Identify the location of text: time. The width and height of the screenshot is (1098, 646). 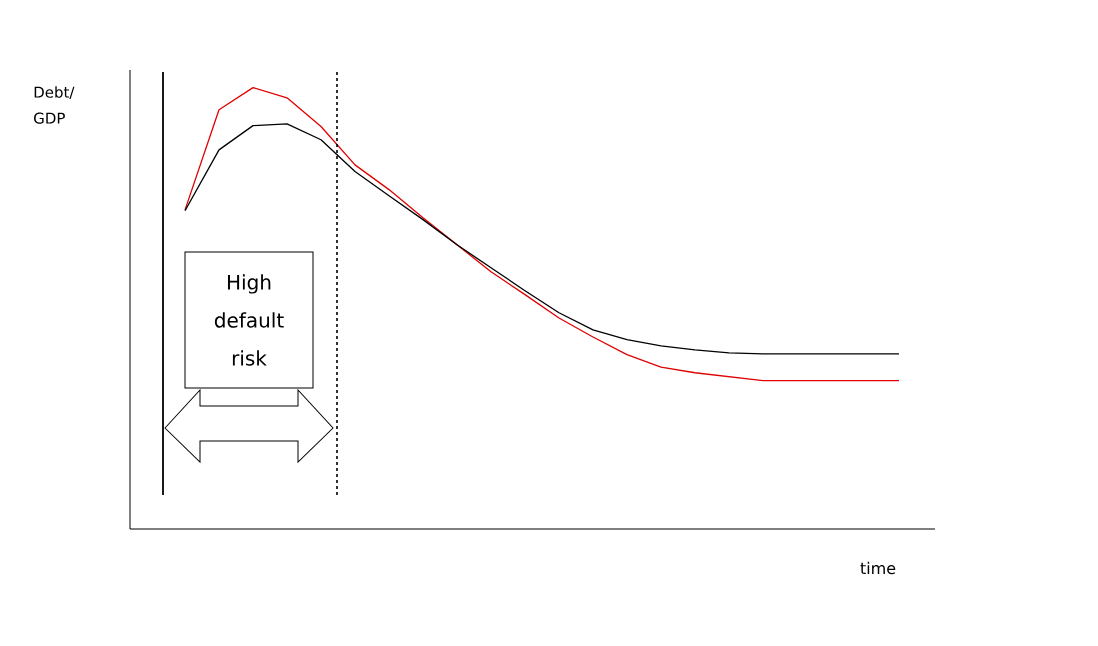
(878, 568).